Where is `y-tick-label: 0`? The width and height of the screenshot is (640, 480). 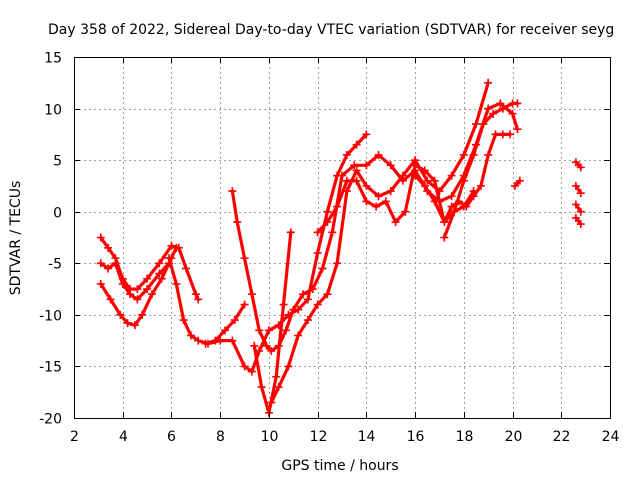 y-tick-label: 0 is located at coordinates (57, 214).